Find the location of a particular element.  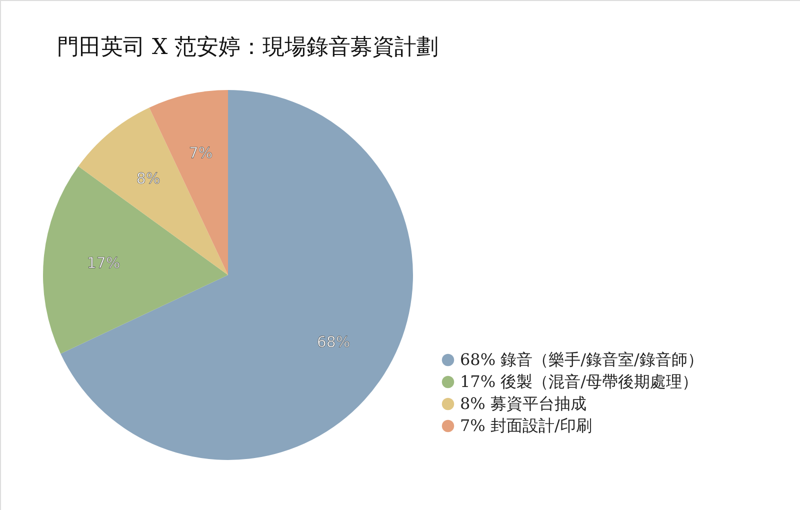

data-label: 8% is located at coordinates (148, 179).